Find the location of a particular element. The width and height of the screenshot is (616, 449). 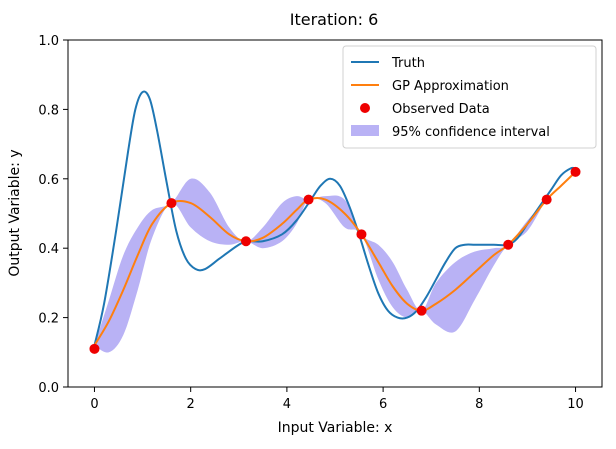

x-tick-label: 4 is located at coordinates (287, 404).